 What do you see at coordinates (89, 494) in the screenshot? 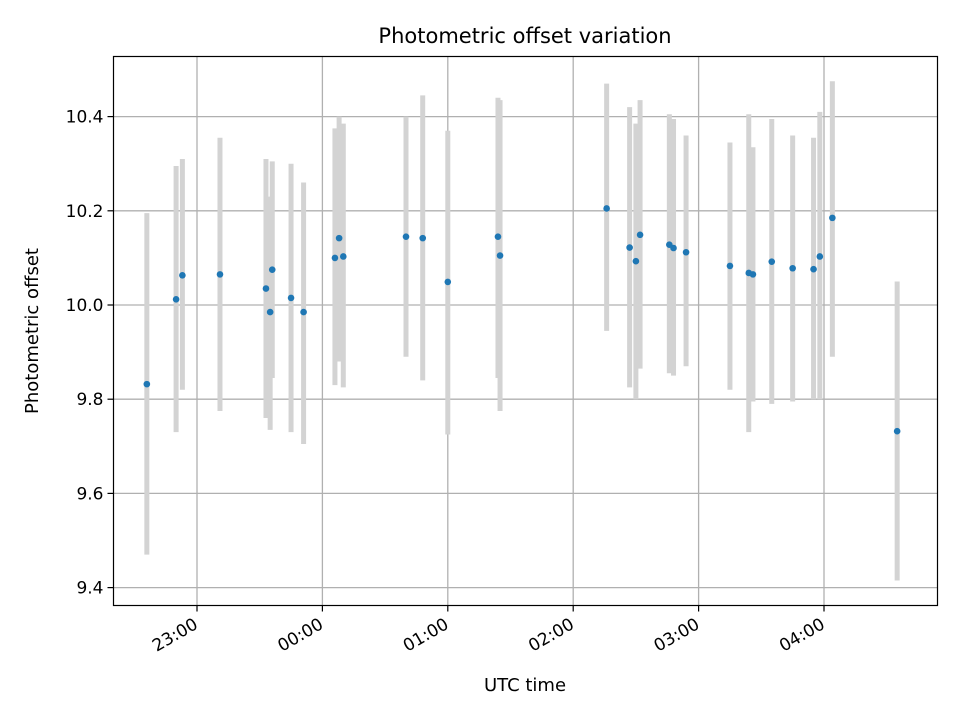
I see `y-tick-label: 9.6` at bounding box center [89, 494].